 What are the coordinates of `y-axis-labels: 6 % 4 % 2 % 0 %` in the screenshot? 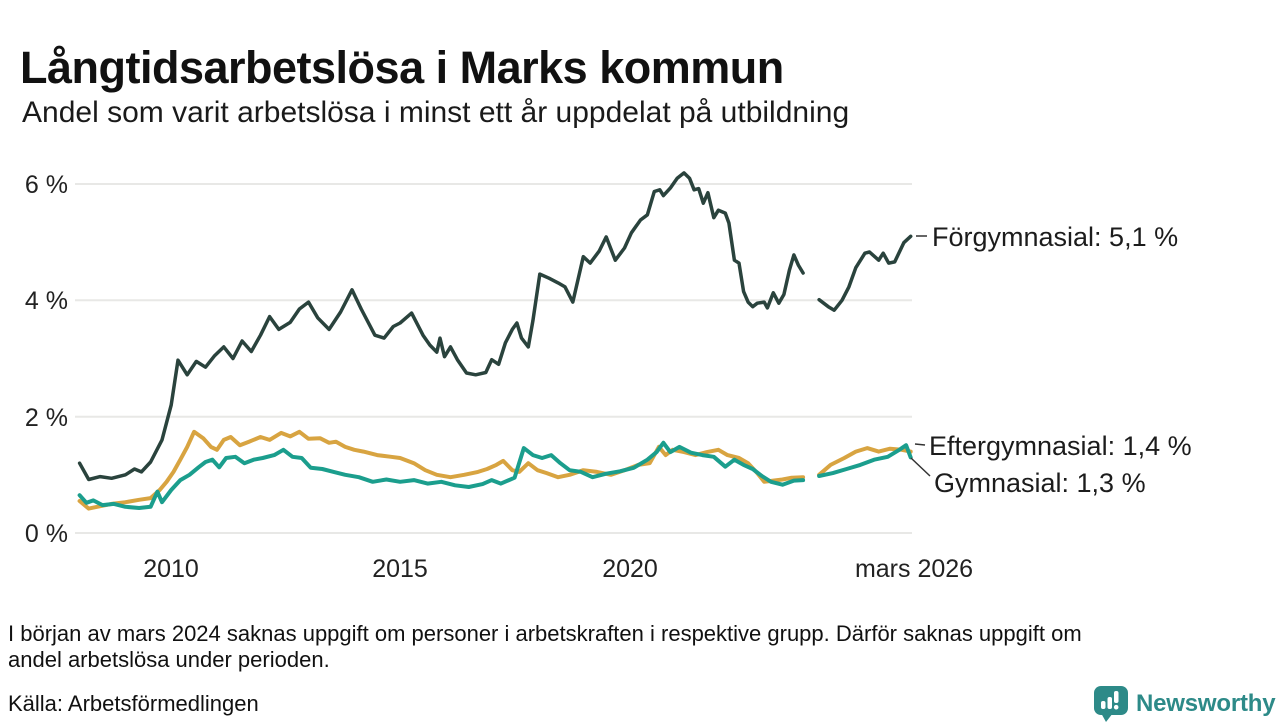 It's located at (46, 359).